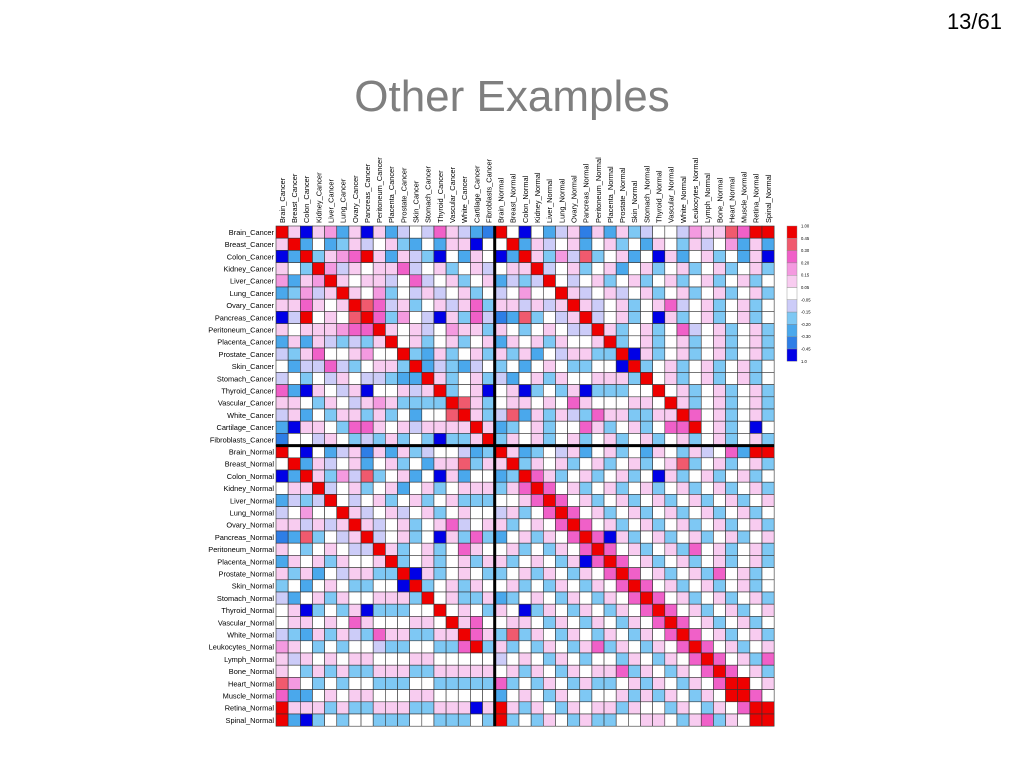  Describe the element at coordinates (695, 190) in the screenshot. I see `column-label: Leukocytes_Normal` at that location.